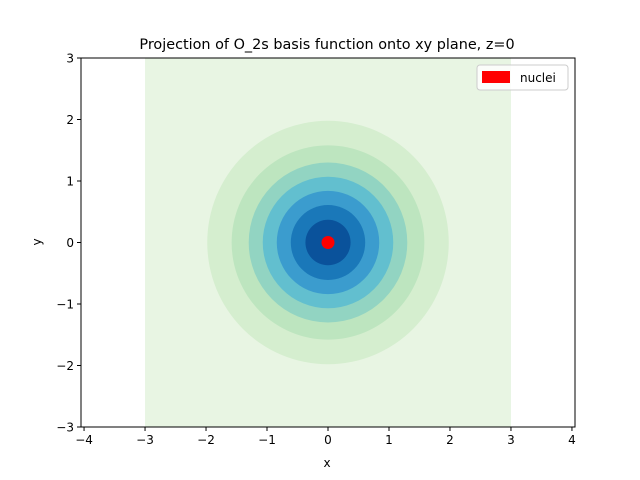 The height and width of the screenshot is (480, 640). Describe the element at coordinates (328, 440) in the screenshot. I see `x-tick-label: 0` at that location.